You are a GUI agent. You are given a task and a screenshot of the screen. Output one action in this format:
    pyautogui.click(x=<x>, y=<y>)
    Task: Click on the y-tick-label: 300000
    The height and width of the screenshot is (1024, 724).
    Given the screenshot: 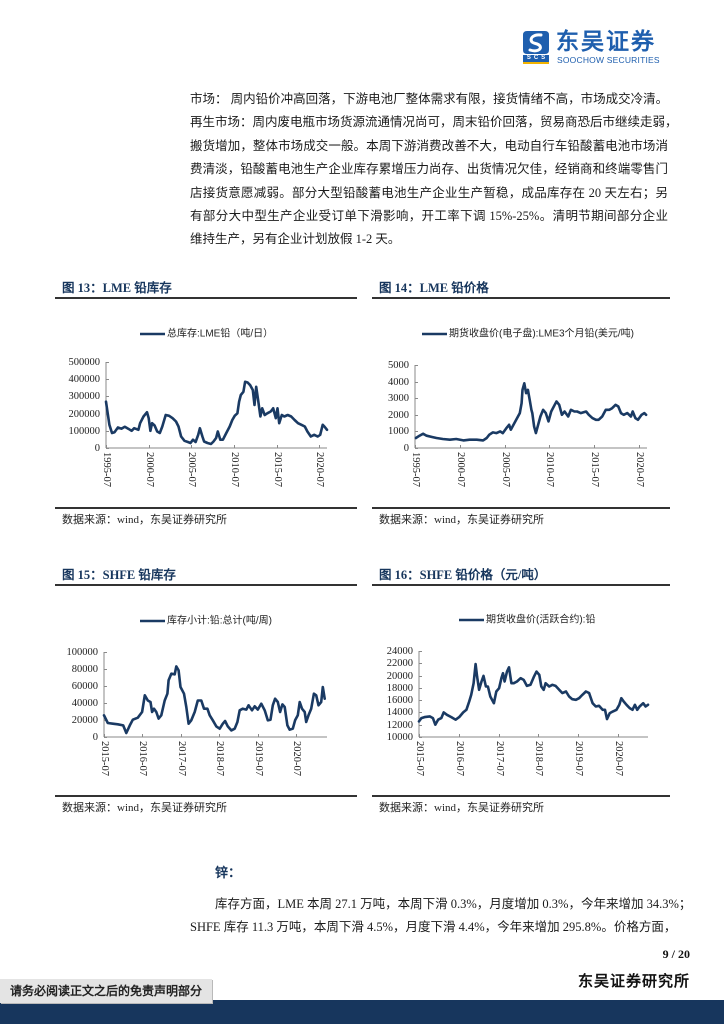 What is the action you would take?
    pyautogui.click(x=85, y=396)
    